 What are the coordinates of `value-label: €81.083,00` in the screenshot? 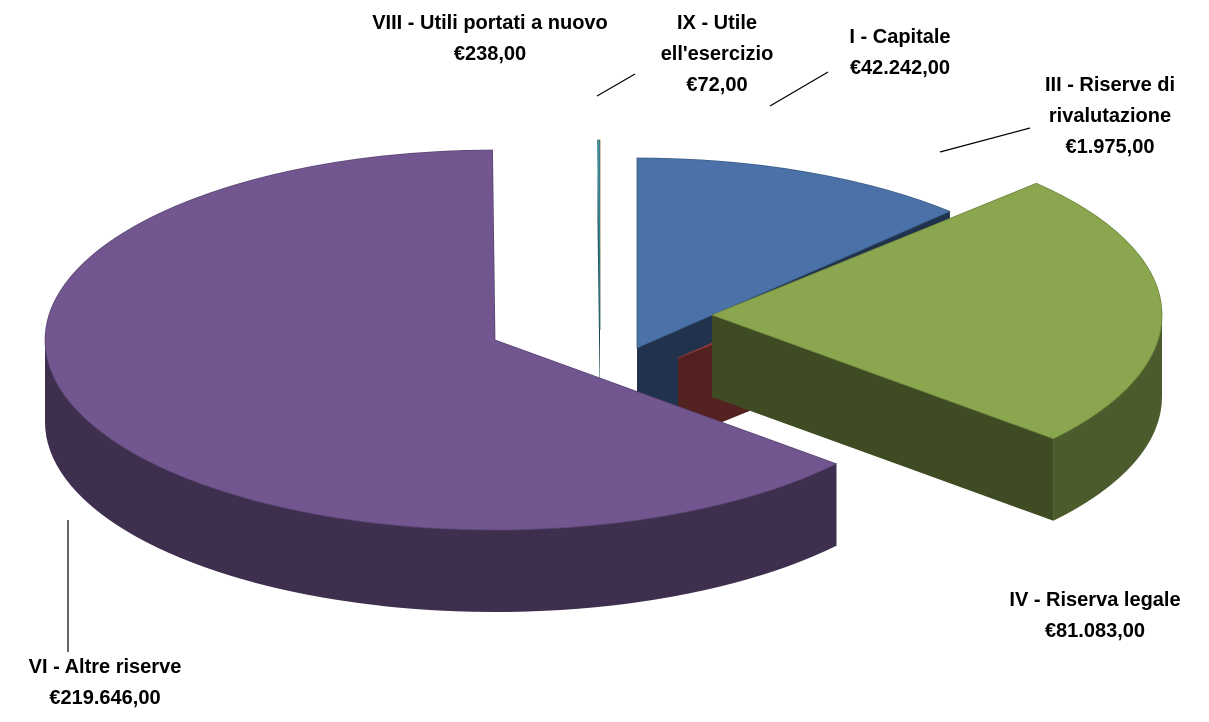 It's located at (1095, 631).